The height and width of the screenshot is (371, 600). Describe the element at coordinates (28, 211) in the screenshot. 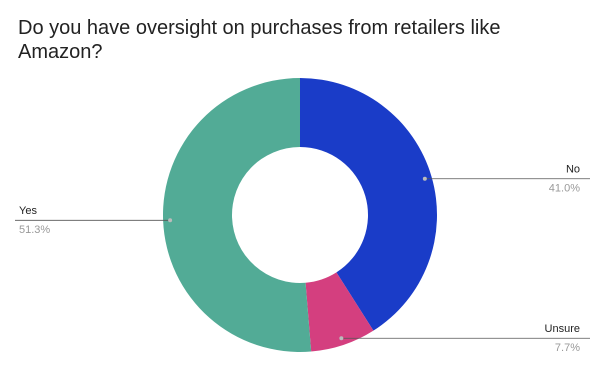

I see `legend-label: Yes` at that location.